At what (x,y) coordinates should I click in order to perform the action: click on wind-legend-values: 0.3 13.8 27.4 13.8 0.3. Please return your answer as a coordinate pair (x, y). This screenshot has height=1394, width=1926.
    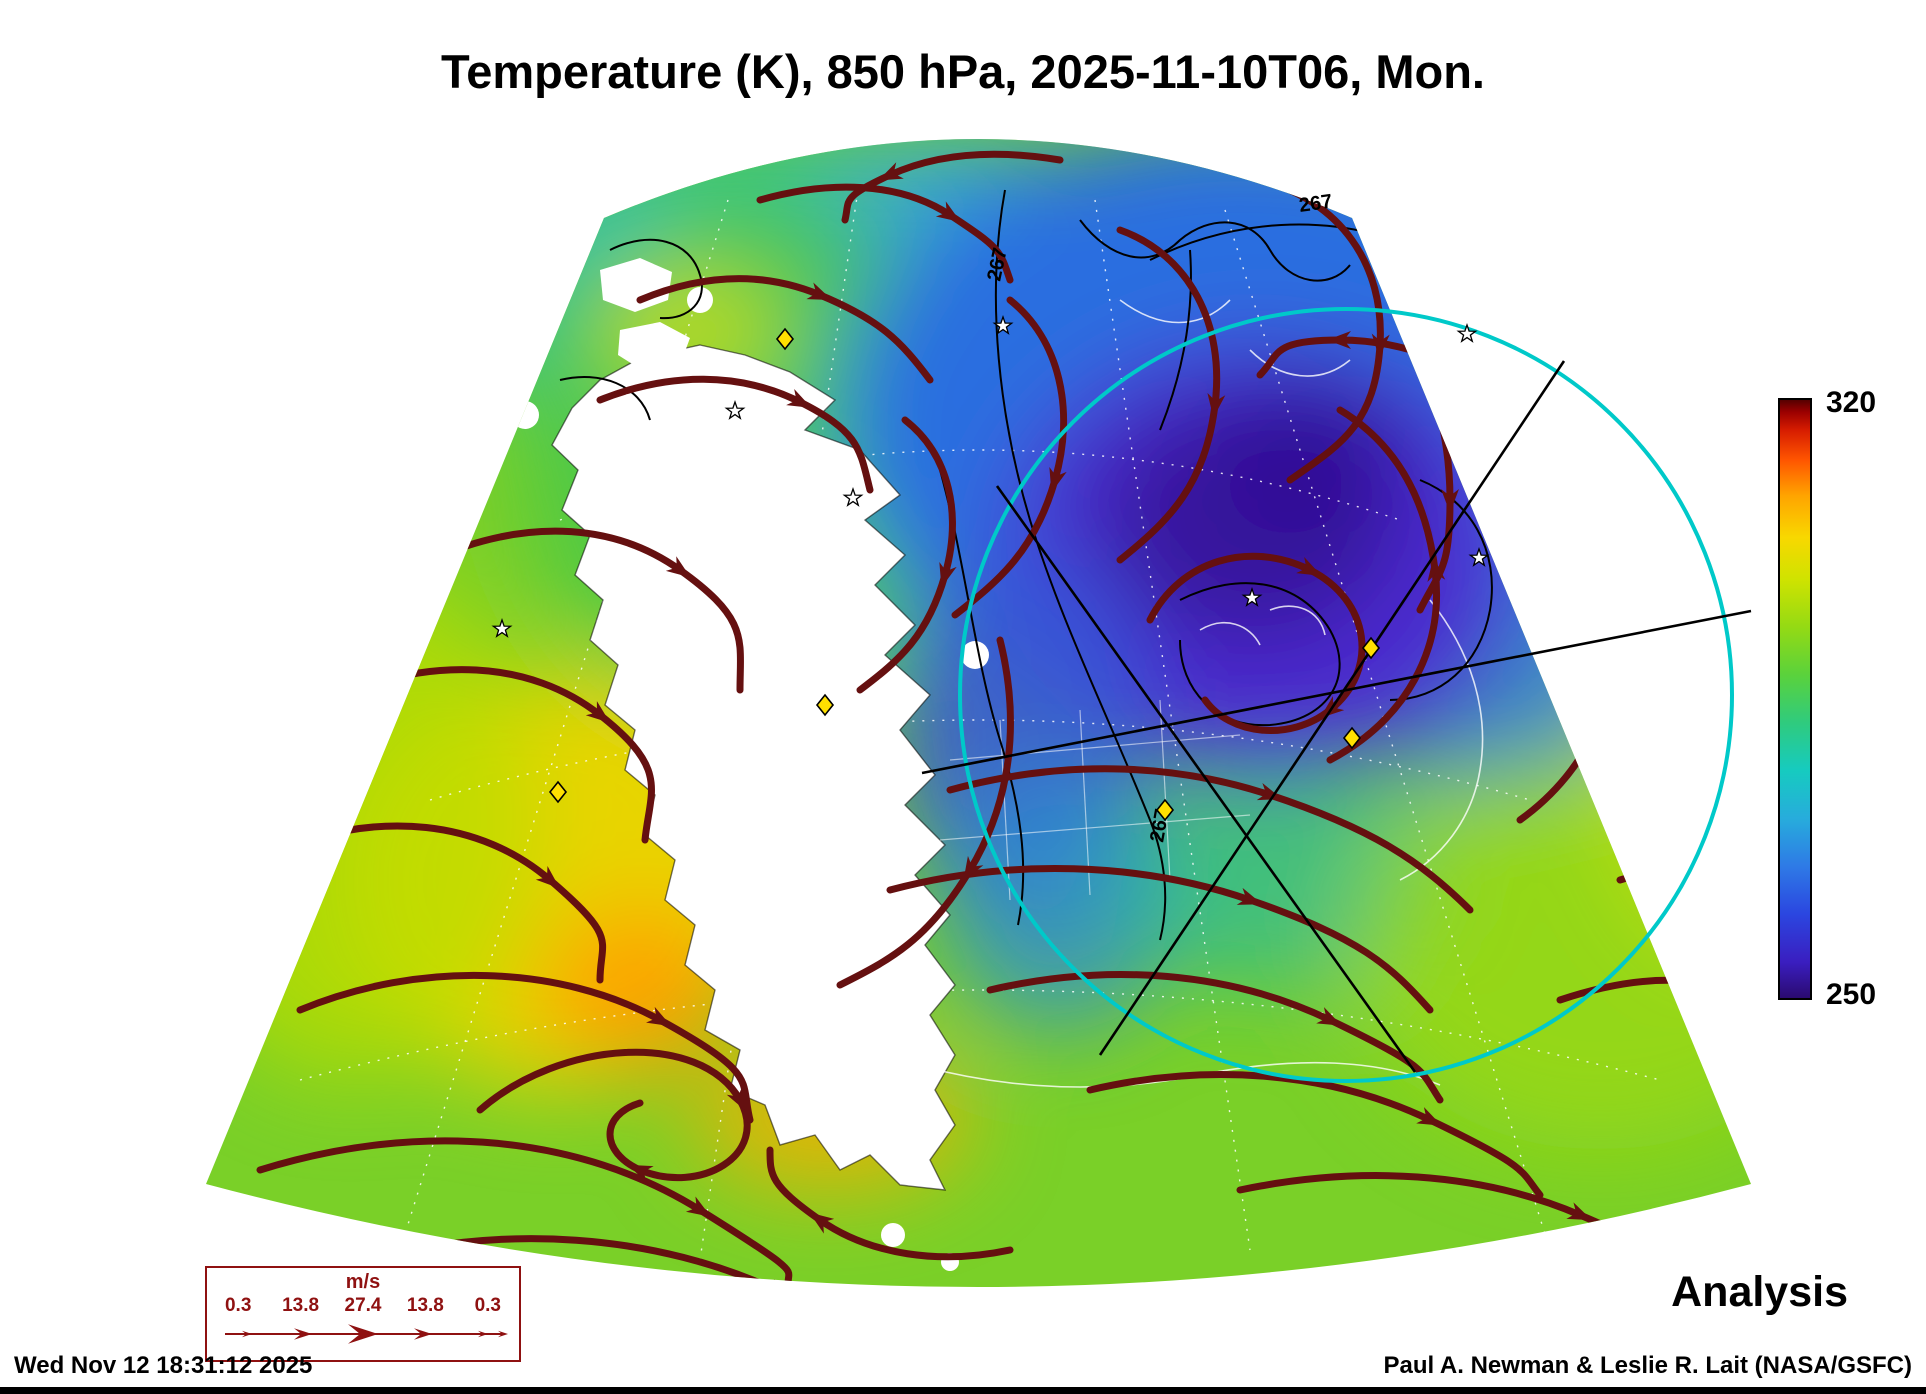
    Looking at the image, I should click on (363, 1306).